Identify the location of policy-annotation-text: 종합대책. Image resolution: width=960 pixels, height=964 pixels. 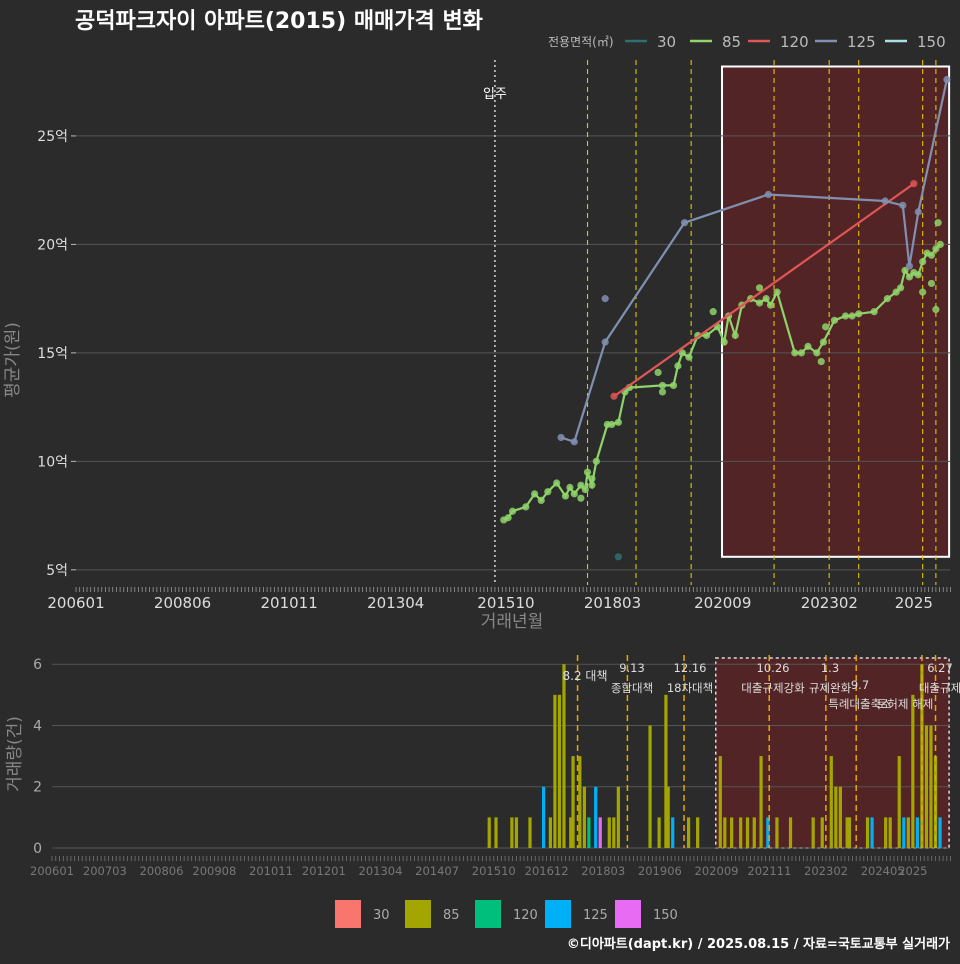
(632, 688).